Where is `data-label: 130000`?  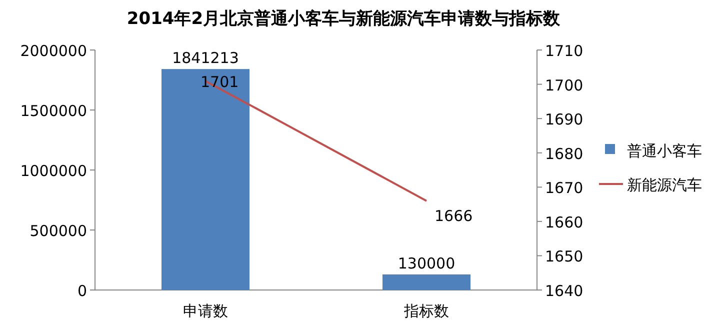
data-label: 130000 is located at coordinates (427, 263).